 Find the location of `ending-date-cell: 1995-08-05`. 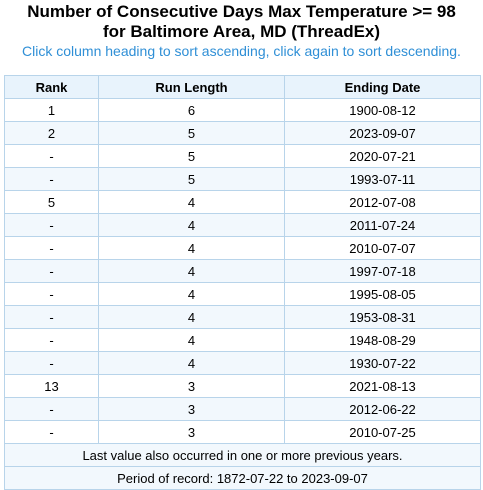

ending-date-cell: 1995-08-05 is located at coordinates (382, 294).